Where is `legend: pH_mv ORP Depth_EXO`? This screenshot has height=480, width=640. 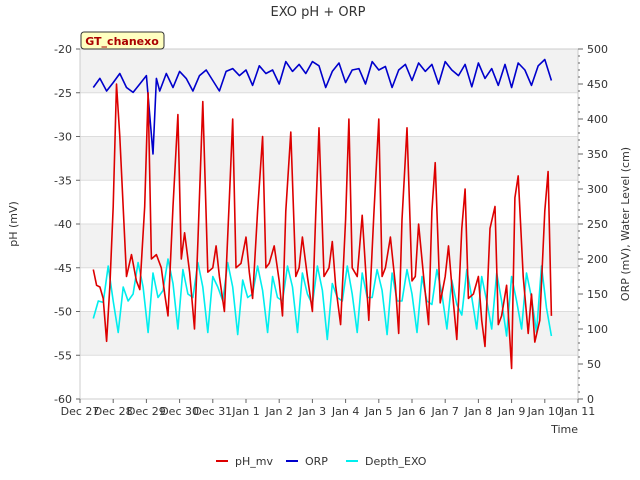 legend: pH_mv ORP Depth_EXO is located at coordinates (321, 461).